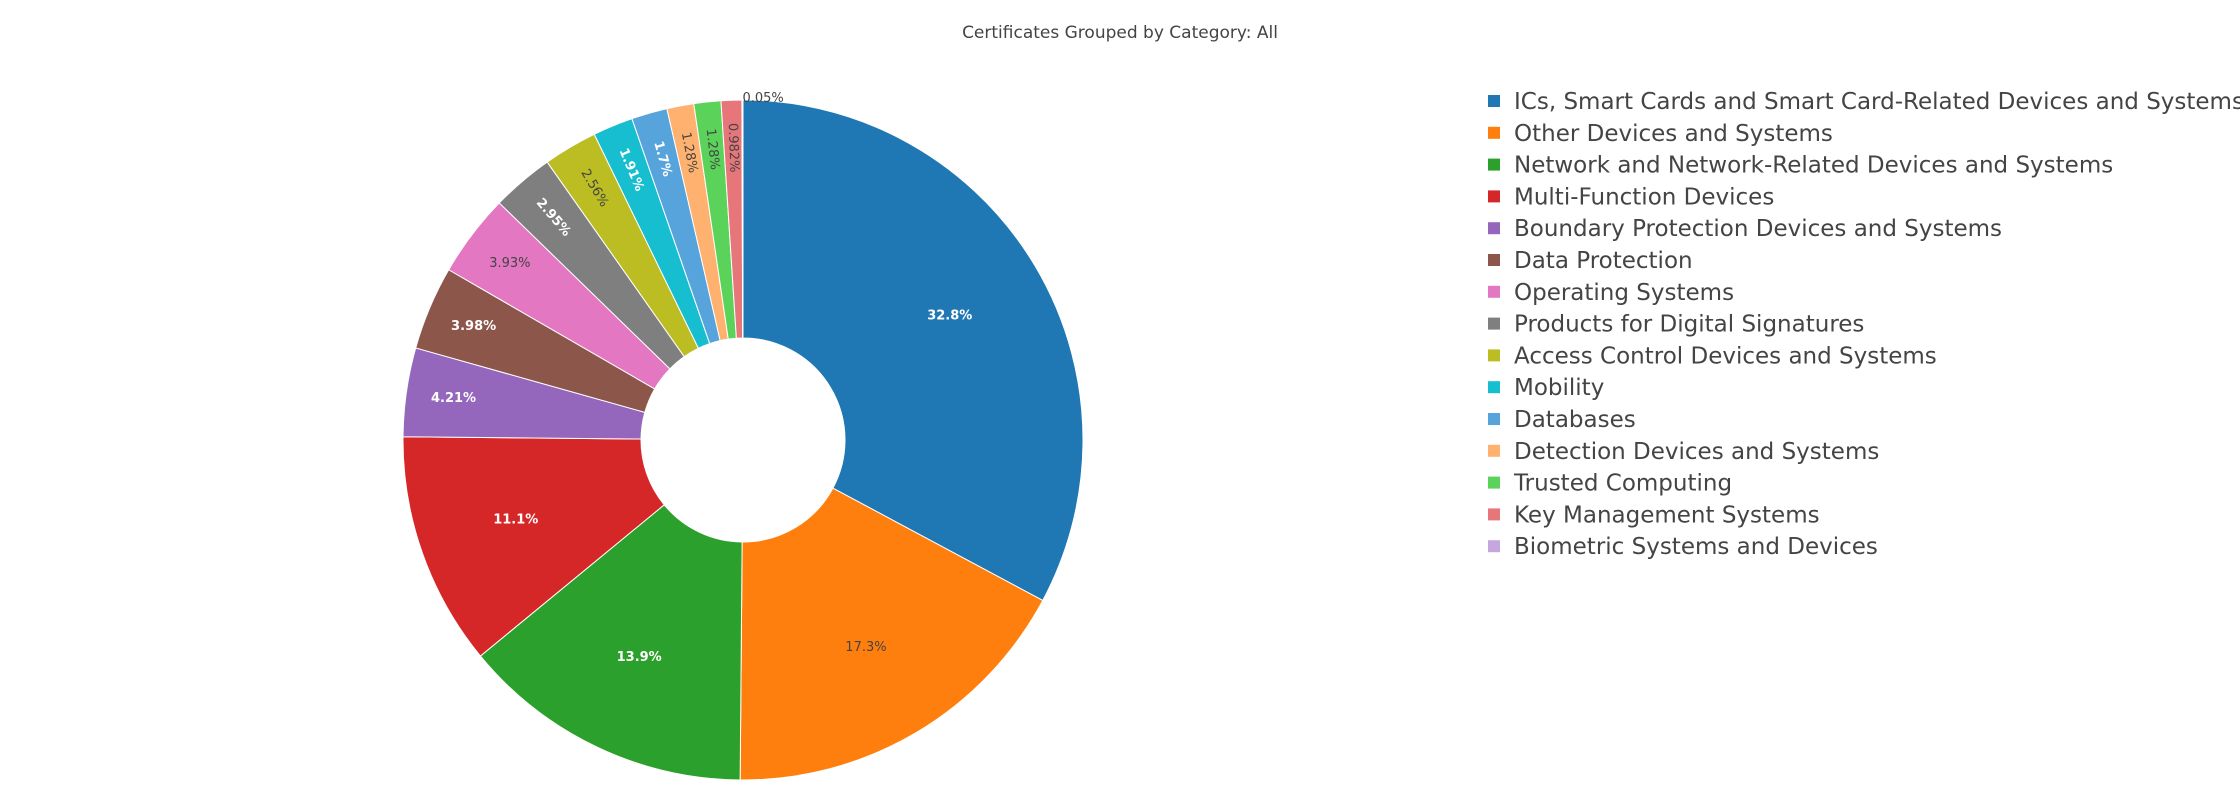  Describe the element at coordinates (453, 398) in the screenshot. I see `slice-label-boundary-protection-devices-and-systems: 4.21%` at that location.